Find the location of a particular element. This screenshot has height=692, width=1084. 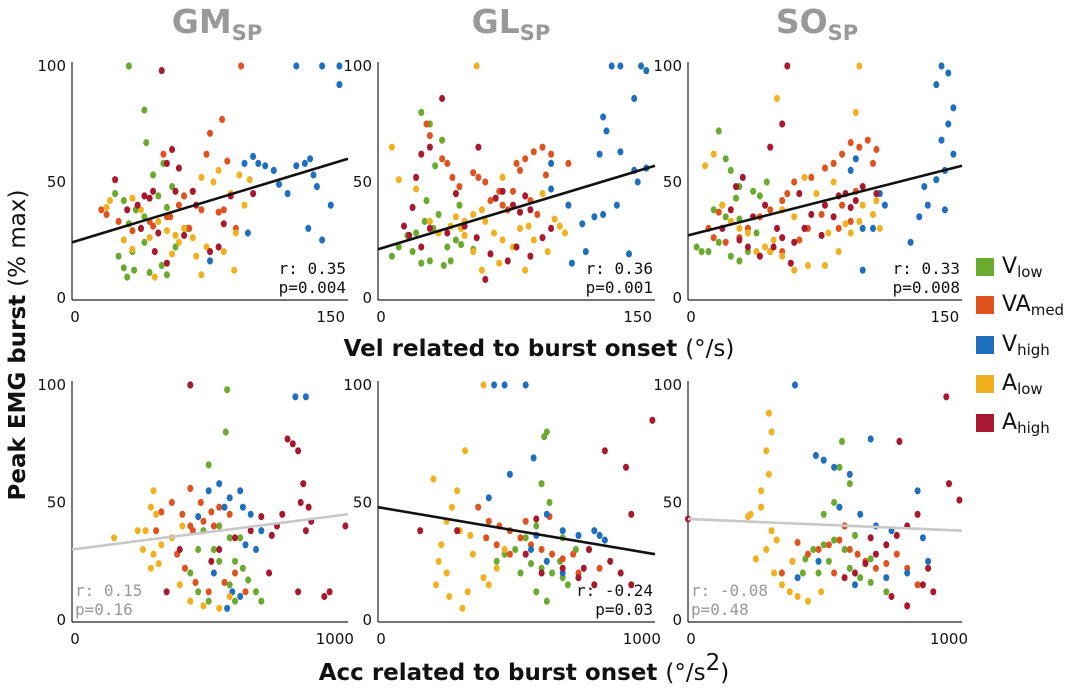

stat-p: p=0.001 is located at coordinates (619, 287).